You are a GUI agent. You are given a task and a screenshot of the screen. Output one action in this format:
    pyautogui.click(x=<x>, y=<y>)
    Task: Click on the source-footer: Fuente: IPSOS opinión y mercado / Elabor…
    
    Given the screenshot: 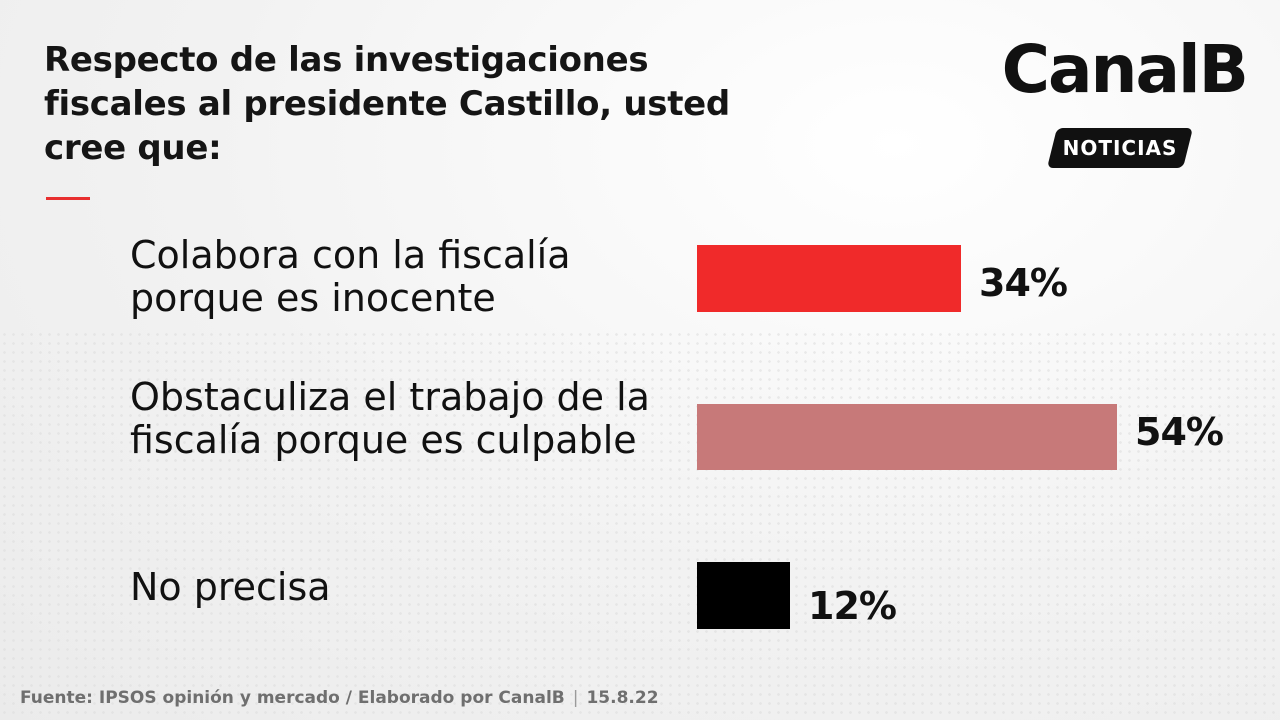 What is the action you would take?
    pyautogui.click(x=339, y=698)
    